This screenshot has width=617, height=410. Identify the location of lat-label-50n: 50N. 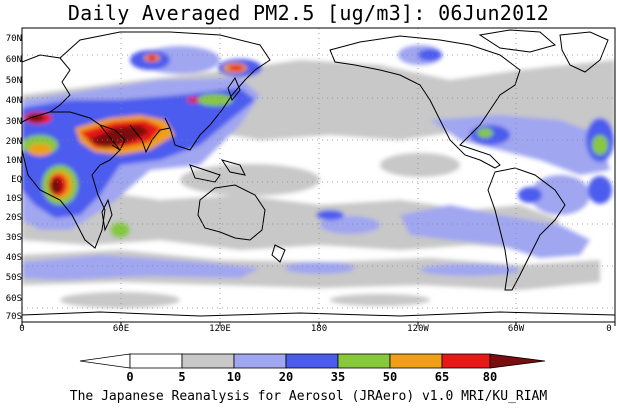
(13, 81).